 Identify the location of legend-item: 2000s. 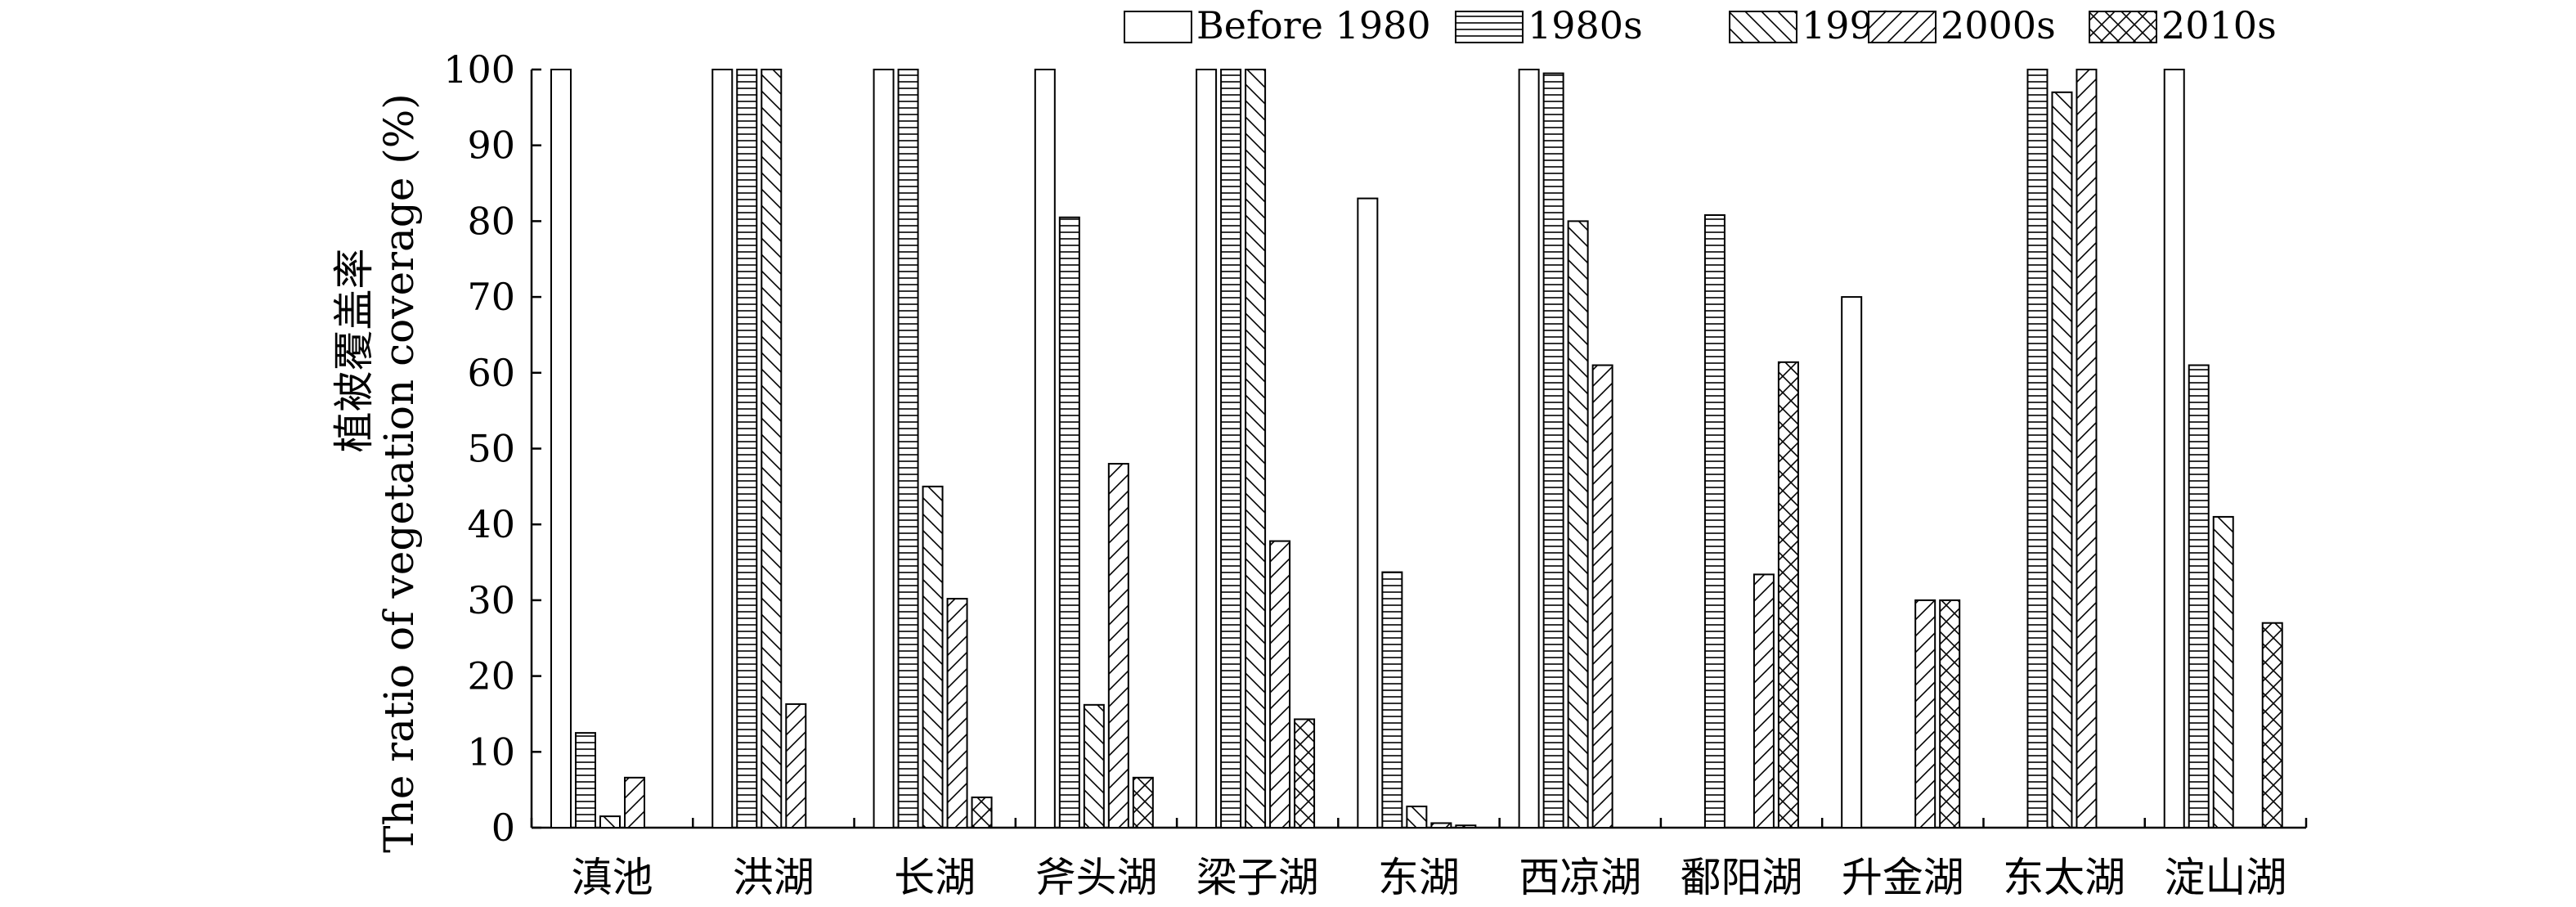
(1962, 25).